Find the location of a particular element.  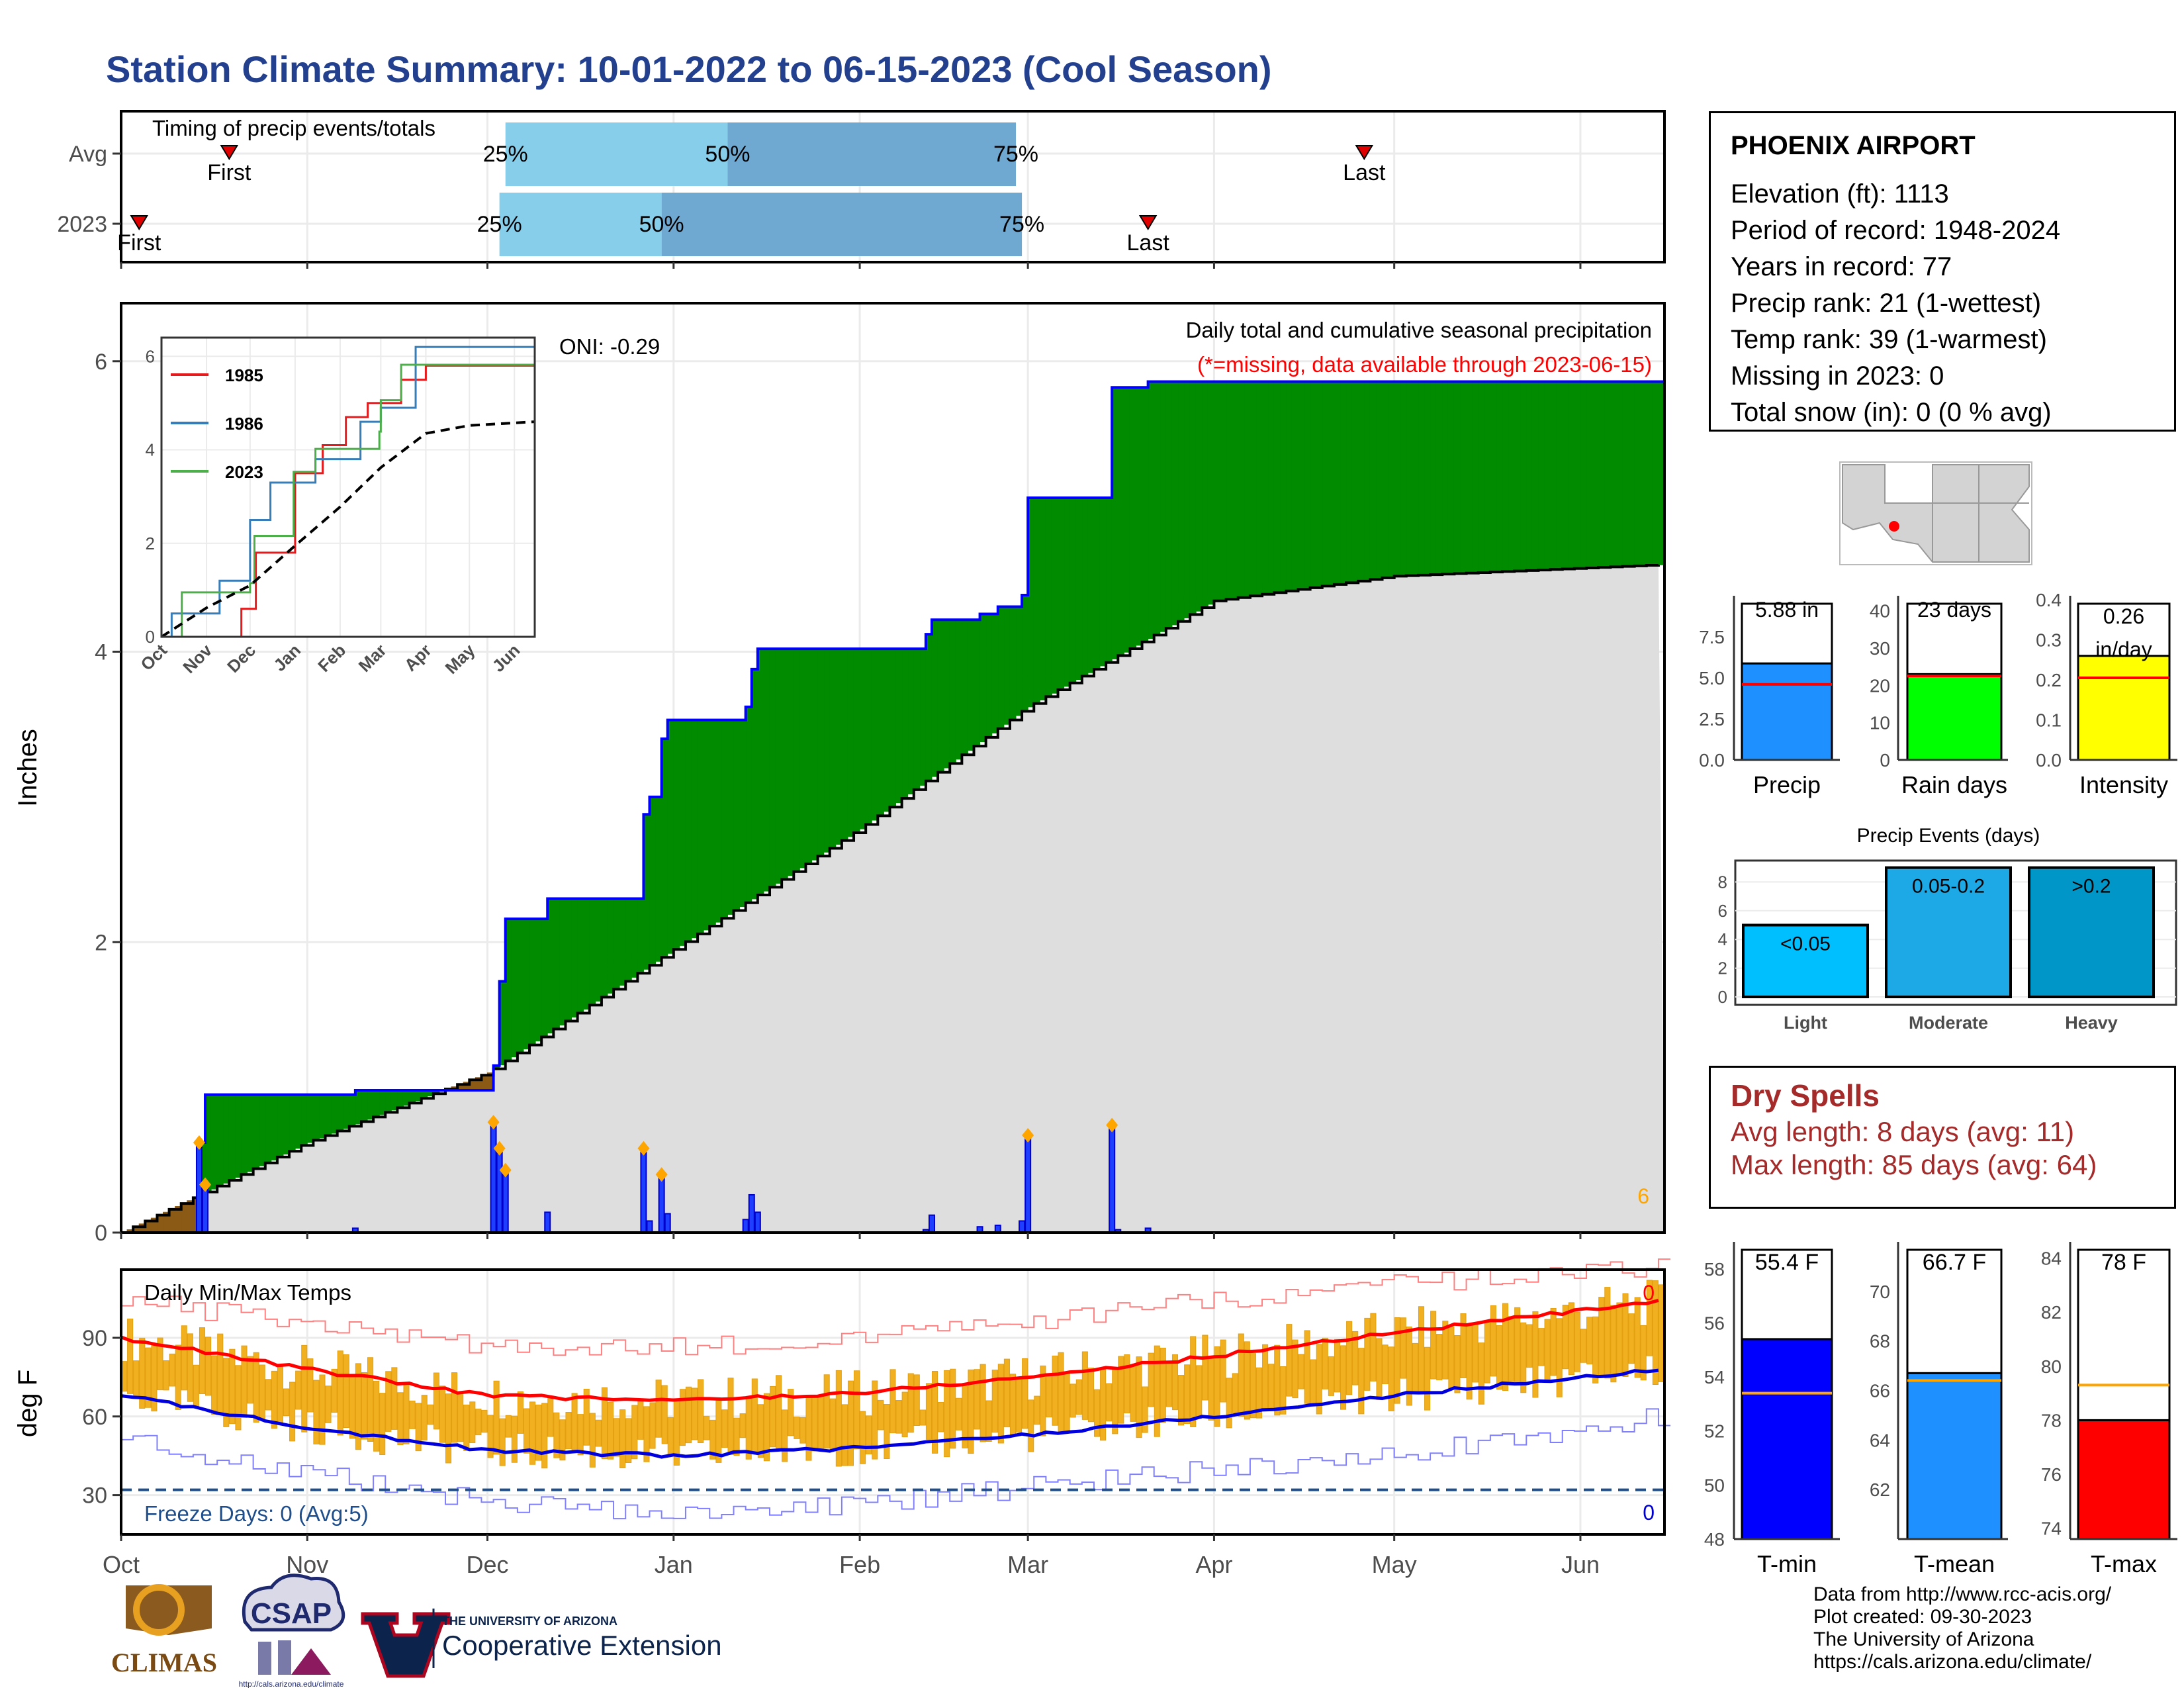

dry-spells-avg: Avg length: 8 days (avg: 11) is located at coordinates (1903, 1131).